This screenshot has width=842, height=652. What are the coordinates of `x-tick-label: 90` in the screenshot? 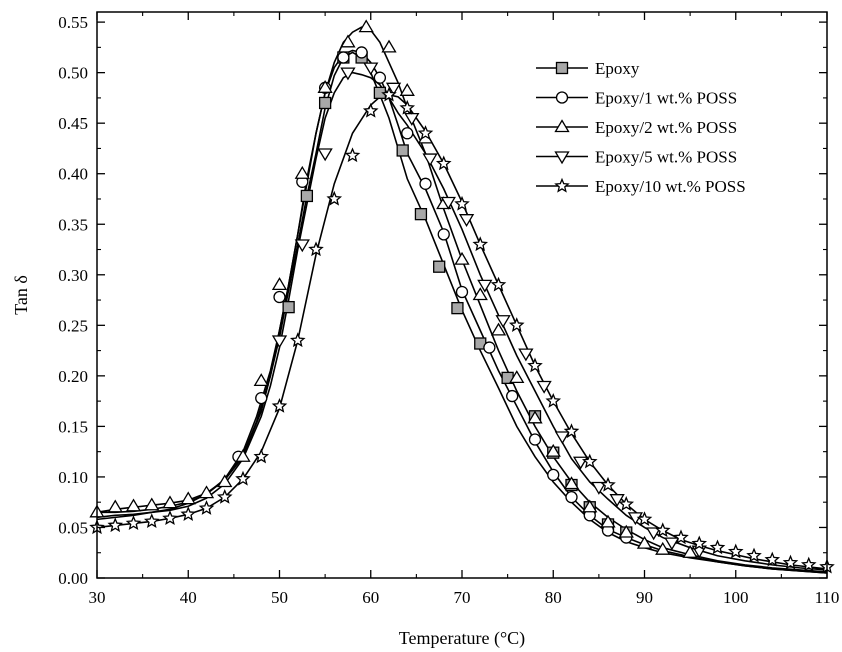 It's located at (644, 597).